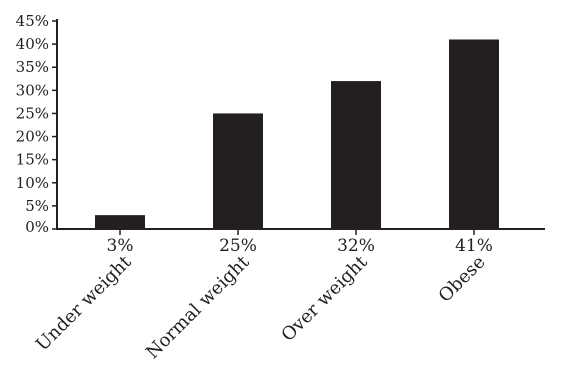 Image resolution: width=561 pixels, height=366 pixels. What do you see at coordinates (37, 124) in the screenshot?
I see `y-axis: 0% 5% 10% 15% 20% 25% 30% 35% 40% 45%` at bounding box center [37, 124].